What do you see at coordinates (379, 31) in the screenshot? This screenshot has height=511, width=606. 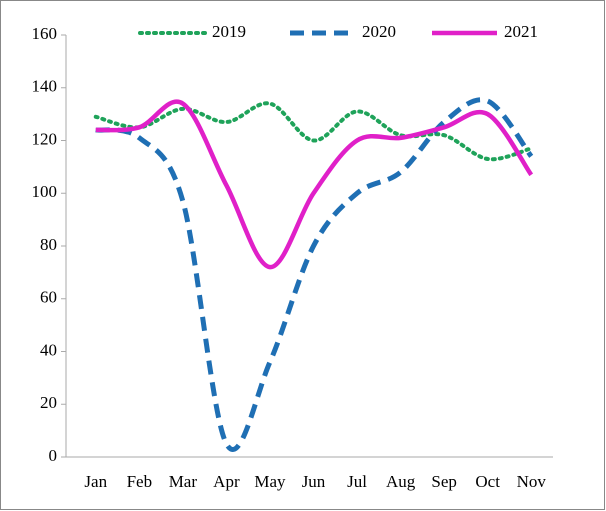 I see `legend-label: 2020` at bounding box center [379, 31].